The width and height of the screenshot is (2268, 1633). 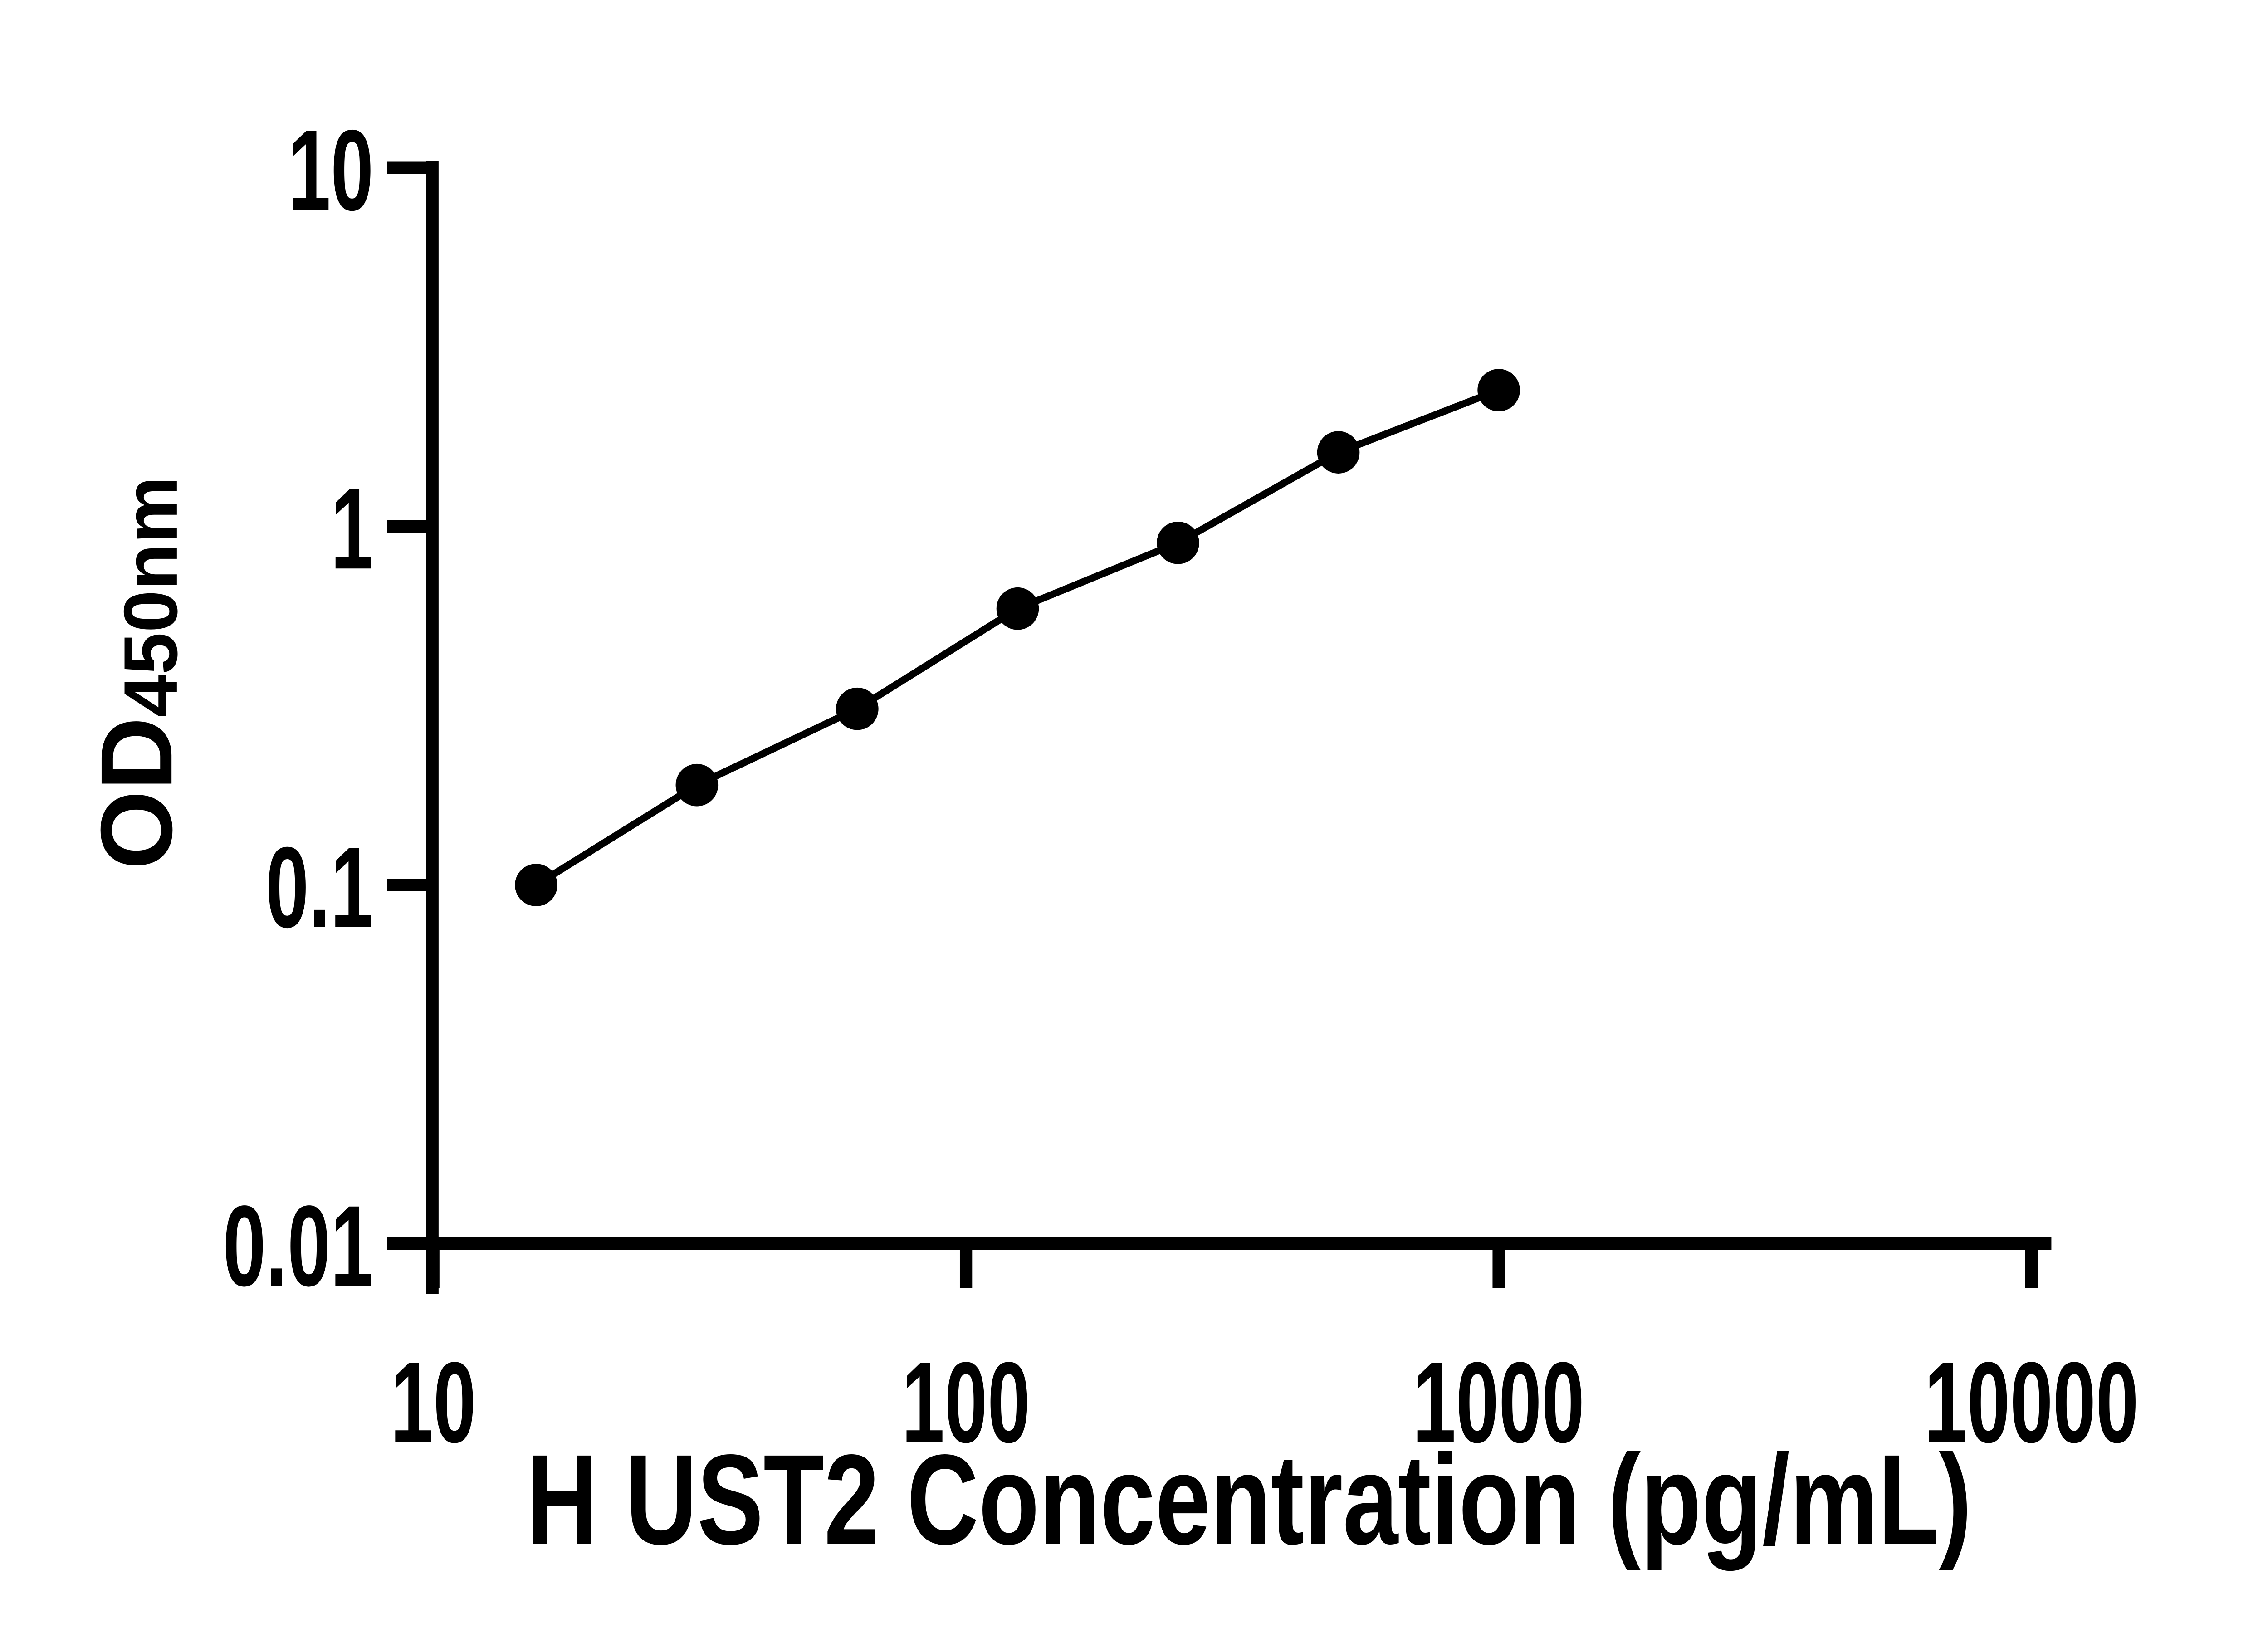 What do you see at coordinates (434, 1402) in the screenshot?
I see `x-tick-label: 10` at bounding box center [434, 1402].